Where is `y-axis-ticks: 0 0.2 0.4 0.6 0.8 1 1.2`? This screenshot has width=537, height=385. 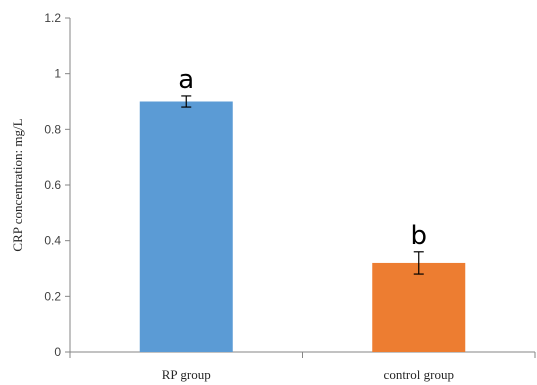
y-axis-ticks: 0 0.2 0.4 0.6 0.8 1 1.2 is located at coordinates (57, 185).